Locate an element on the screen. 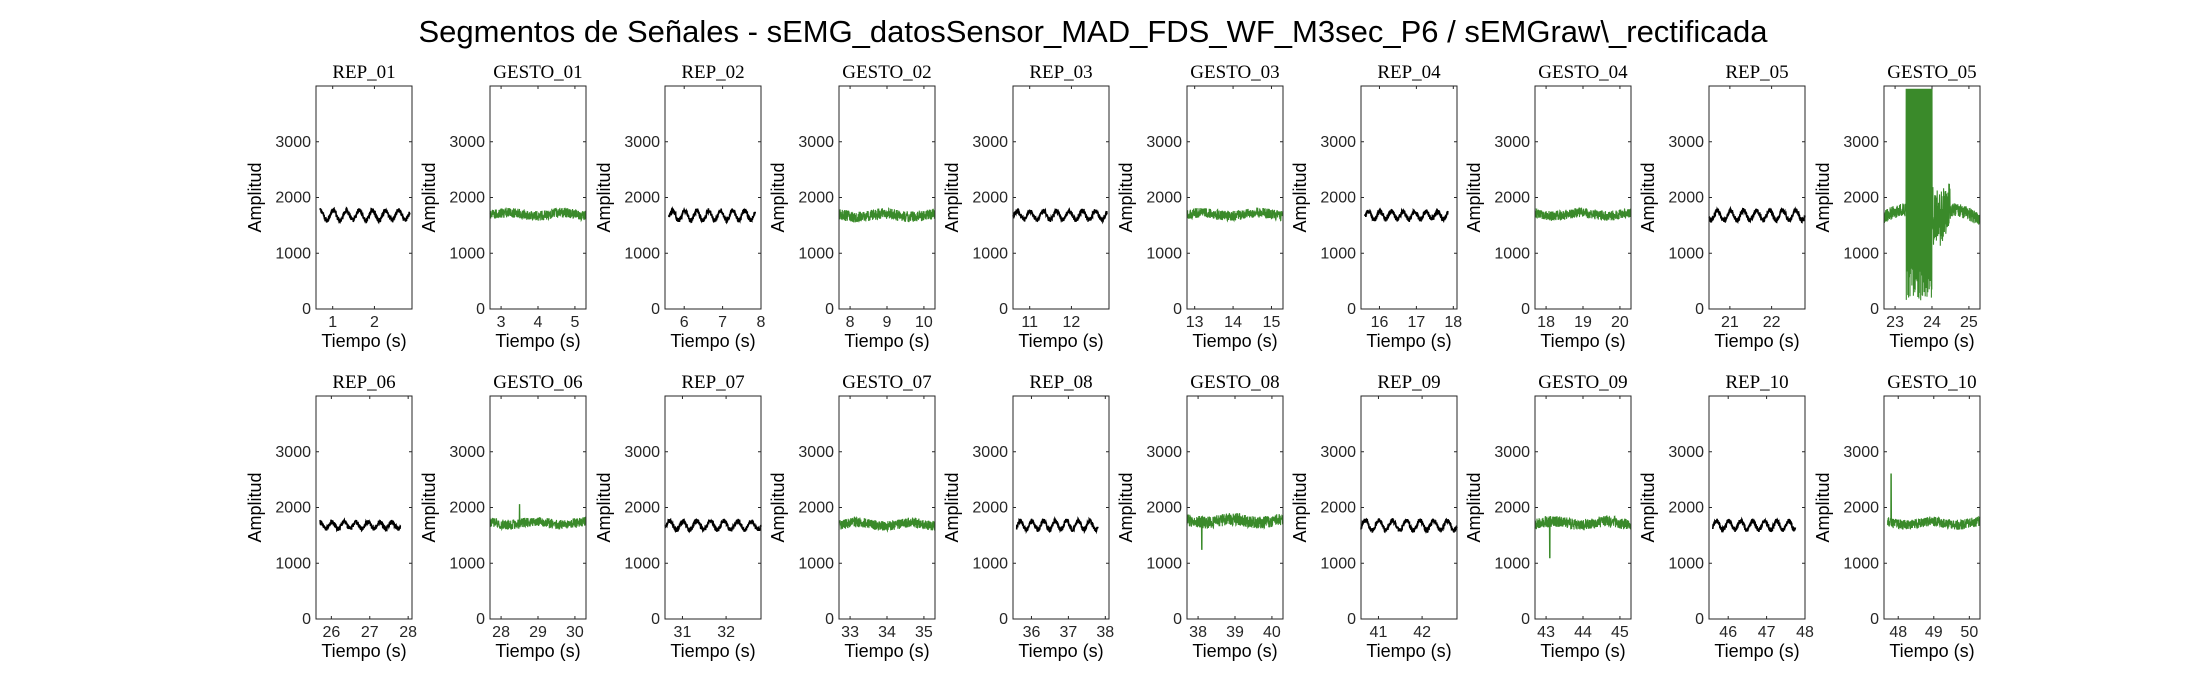  x-tick-label: 25 is located at coordinates (1969, 322).